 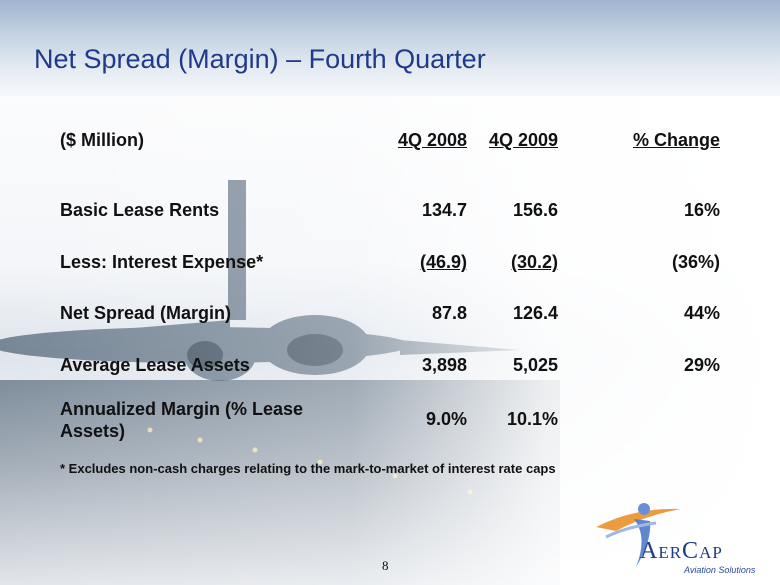 What do you see at coordinates (701, 210) in the screenshot?
I see `cell-basic-lease-rents-change: 16%` at bounding box center [701, 210].